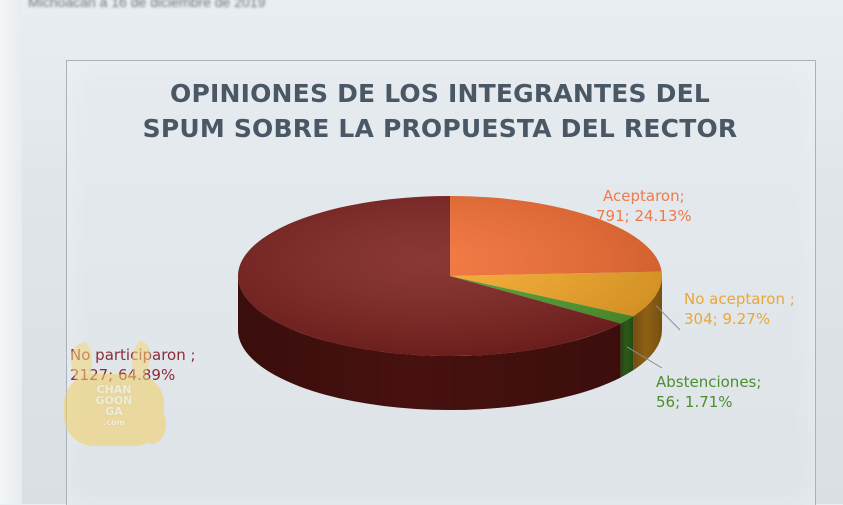 Image resolution: width=843 pixels, height=505 pixels. I want to click on chart-title-line-1: OPINIONES DE LOS INTEGRANTES DEL, so click(440, 93).